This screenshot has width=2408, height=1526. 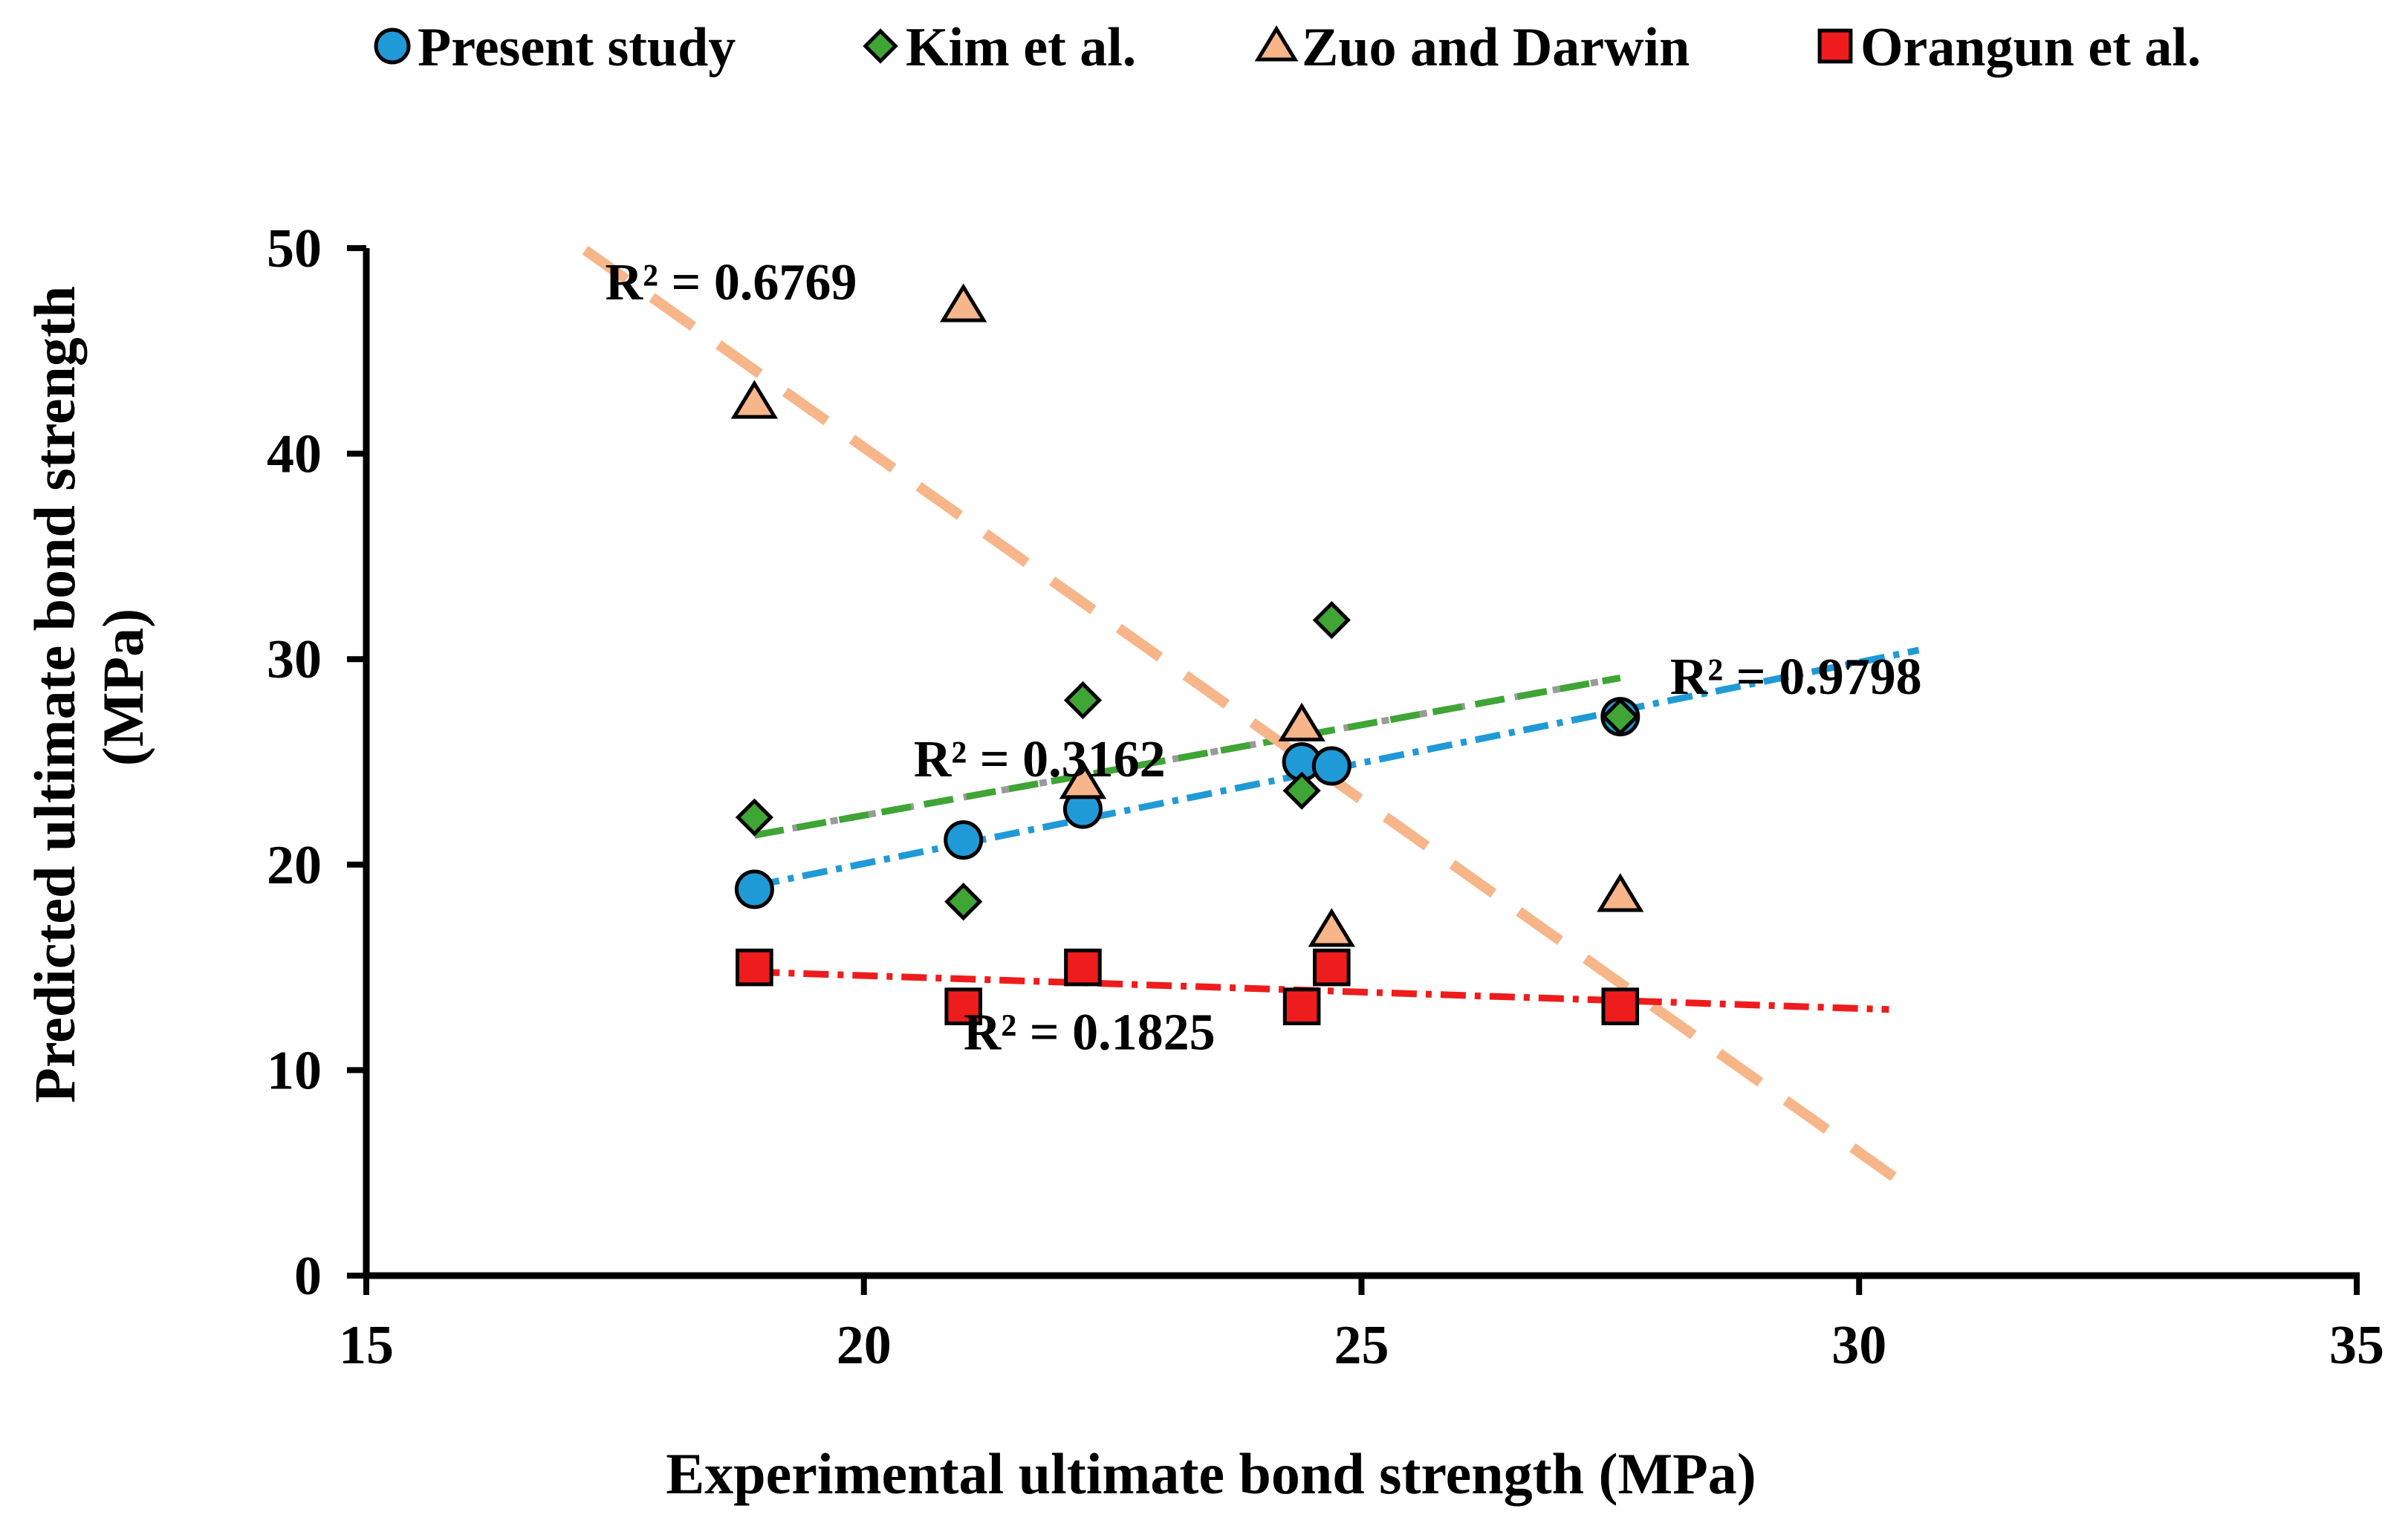 What do you see at coordinates (366, 1345) in the screenshot?
I see `x-tick-label: 15` at bounding box center [366, 1345].